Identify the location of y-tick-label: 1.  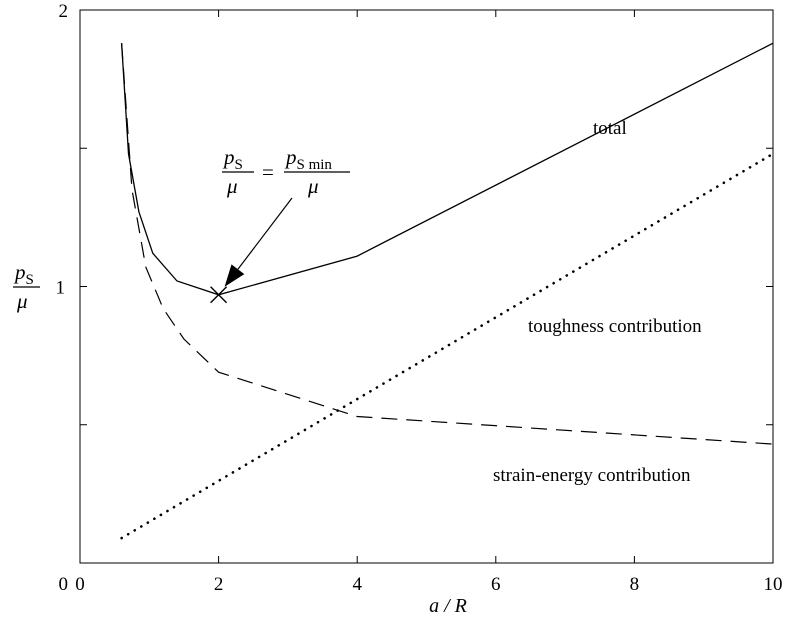
(61, 288).